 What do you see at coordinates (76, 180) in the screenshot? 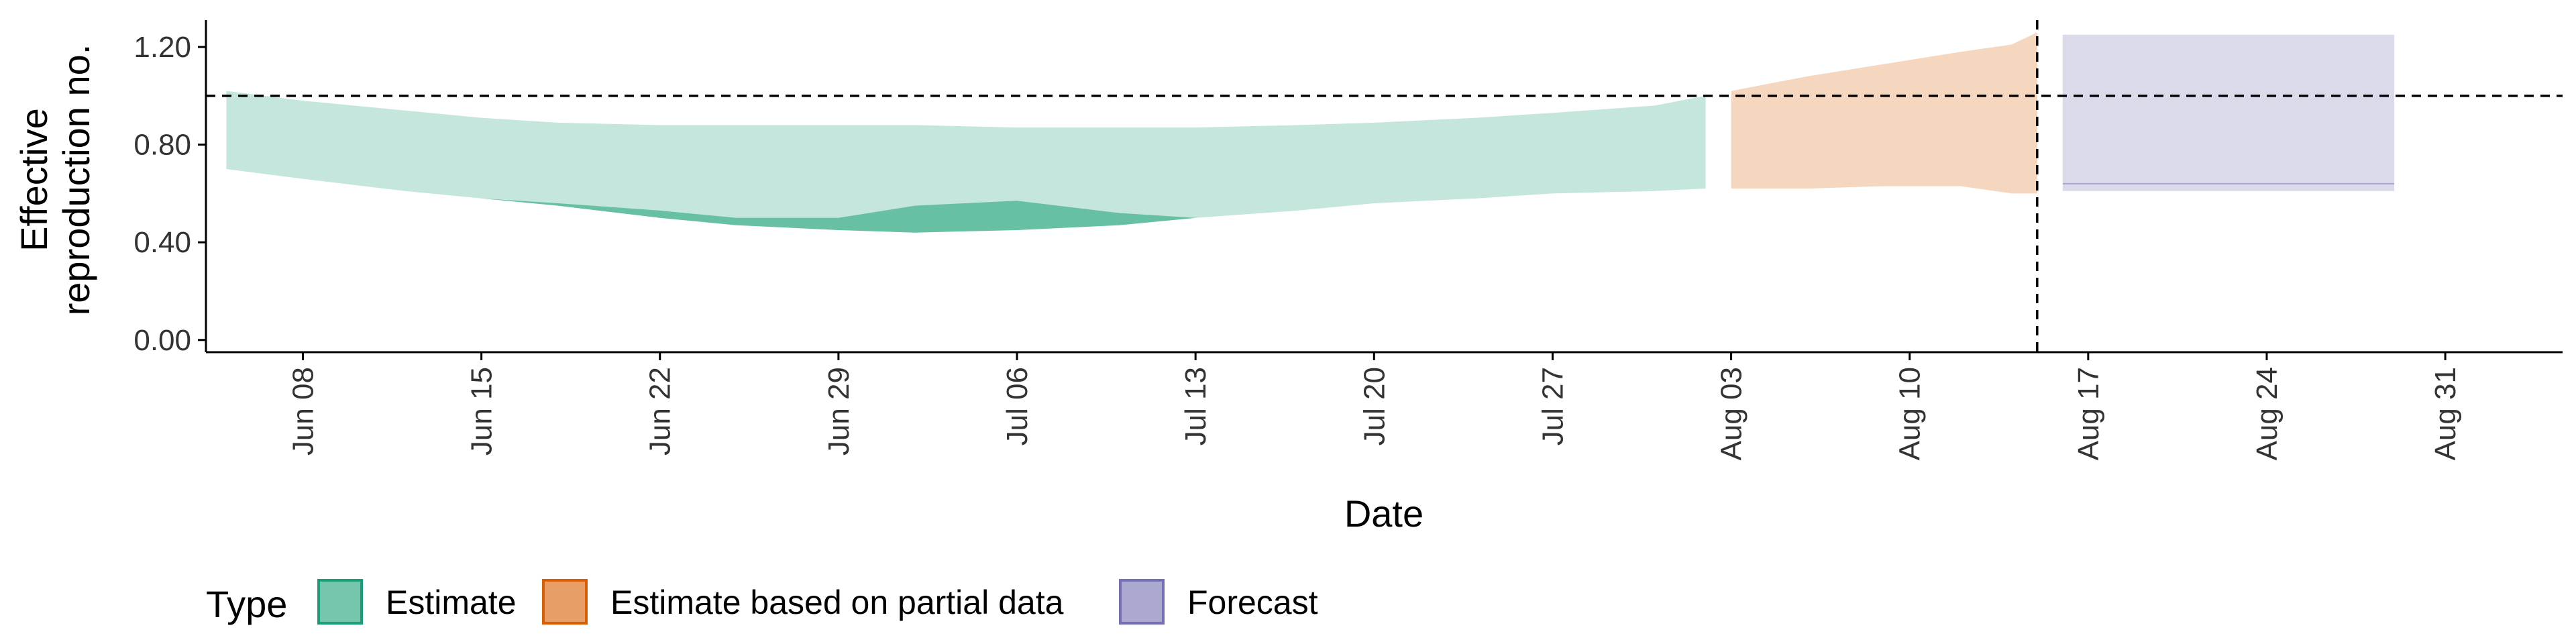
I see `y-axis-title-line-2: reproduction no.` at bounding box center [76, 180].